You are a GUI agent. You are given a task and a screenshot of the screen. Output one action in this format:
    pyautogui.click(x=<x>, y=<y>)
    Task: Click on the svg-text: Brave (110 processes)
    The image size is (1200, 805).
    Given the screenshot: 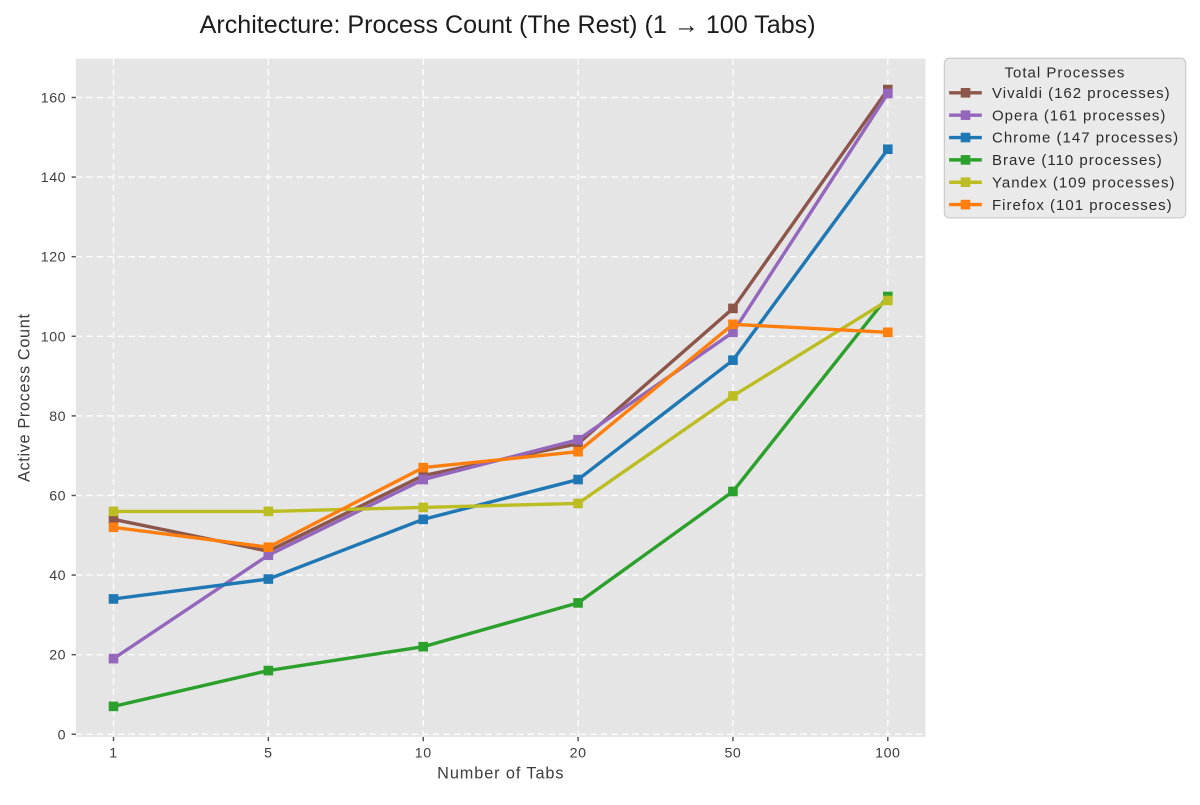 What is the action you would take?
    pyautogui.click(x=1077, y=160)
    